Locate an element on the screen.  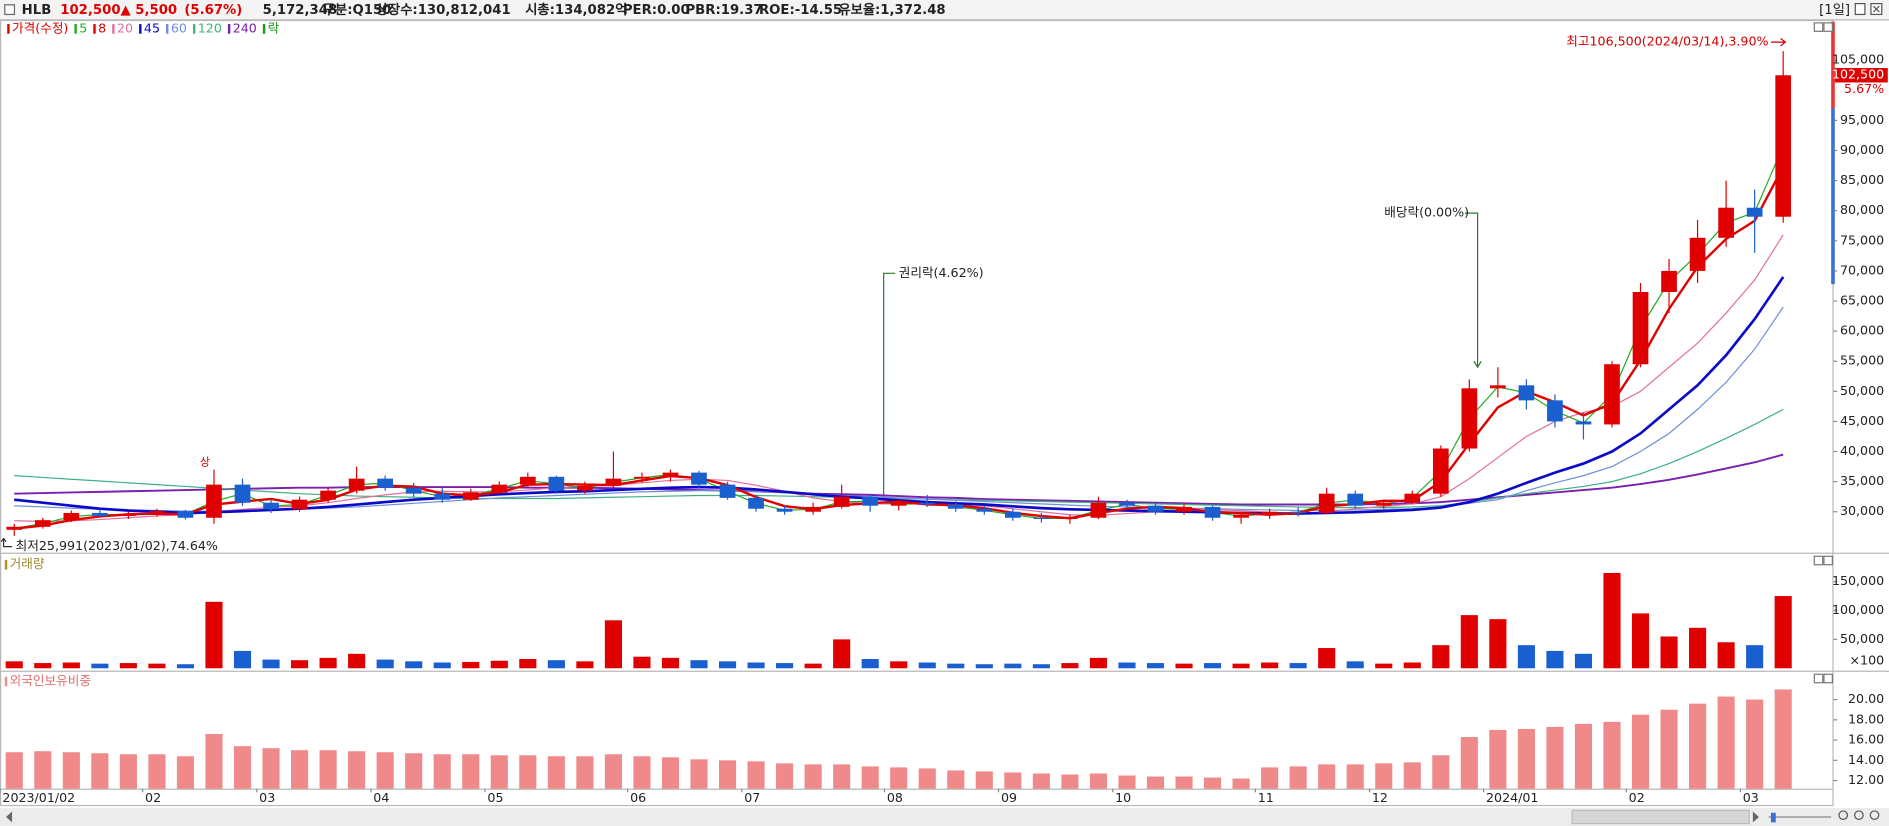
scroll-thumb is located at coordinates (1660, 817).